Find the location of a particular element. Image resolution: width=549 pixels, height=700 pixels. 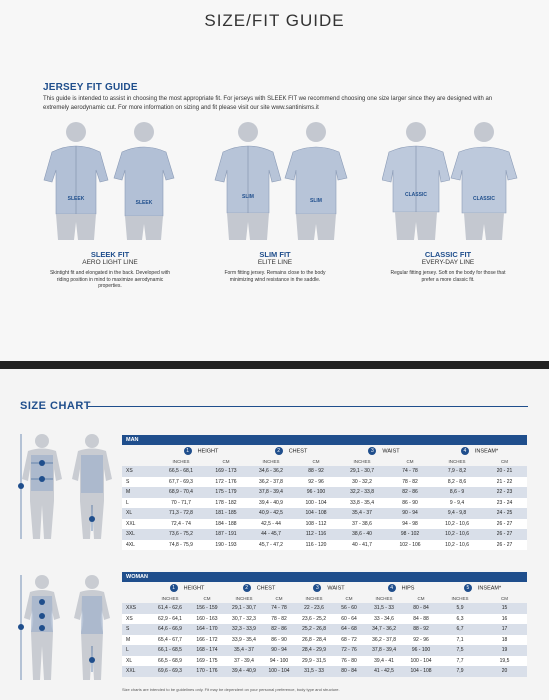

size-value-cell: 72,4 - 74 is located at coordinates (181, 523).